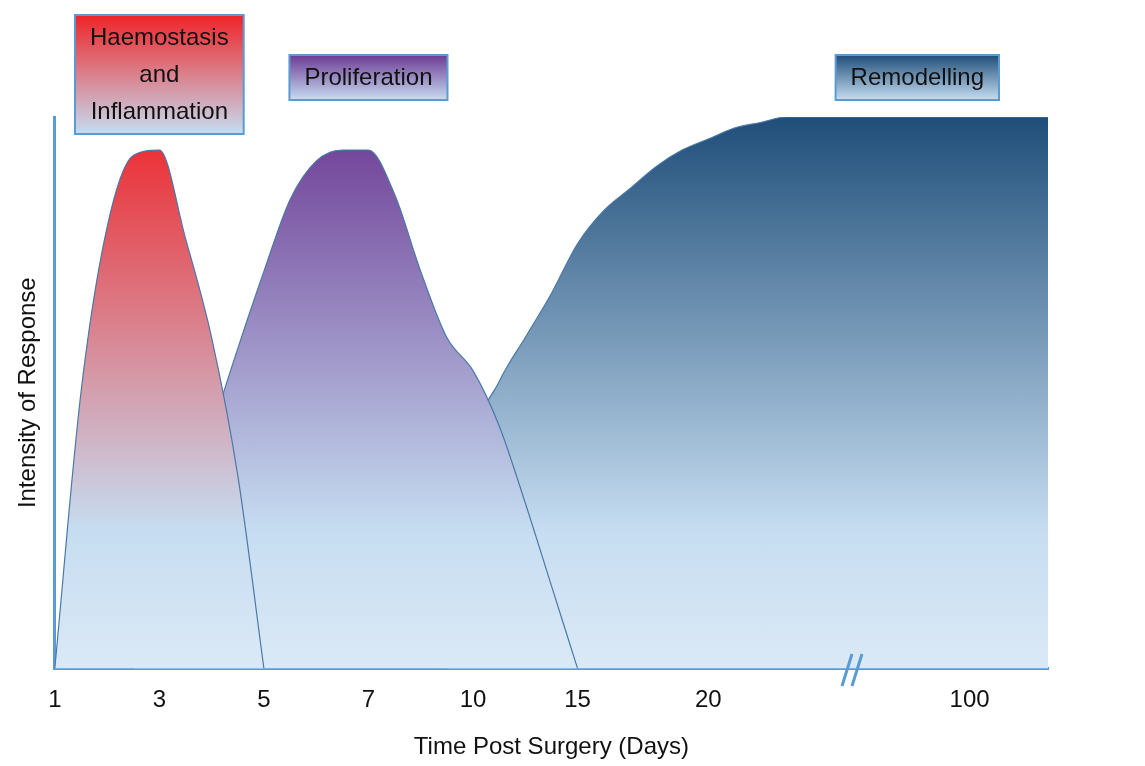 This screenshot has width=1145, height=766. Describe the element at coordinates (969, 699) in the screenshot. I see `x-tick-label: 100` at that location.